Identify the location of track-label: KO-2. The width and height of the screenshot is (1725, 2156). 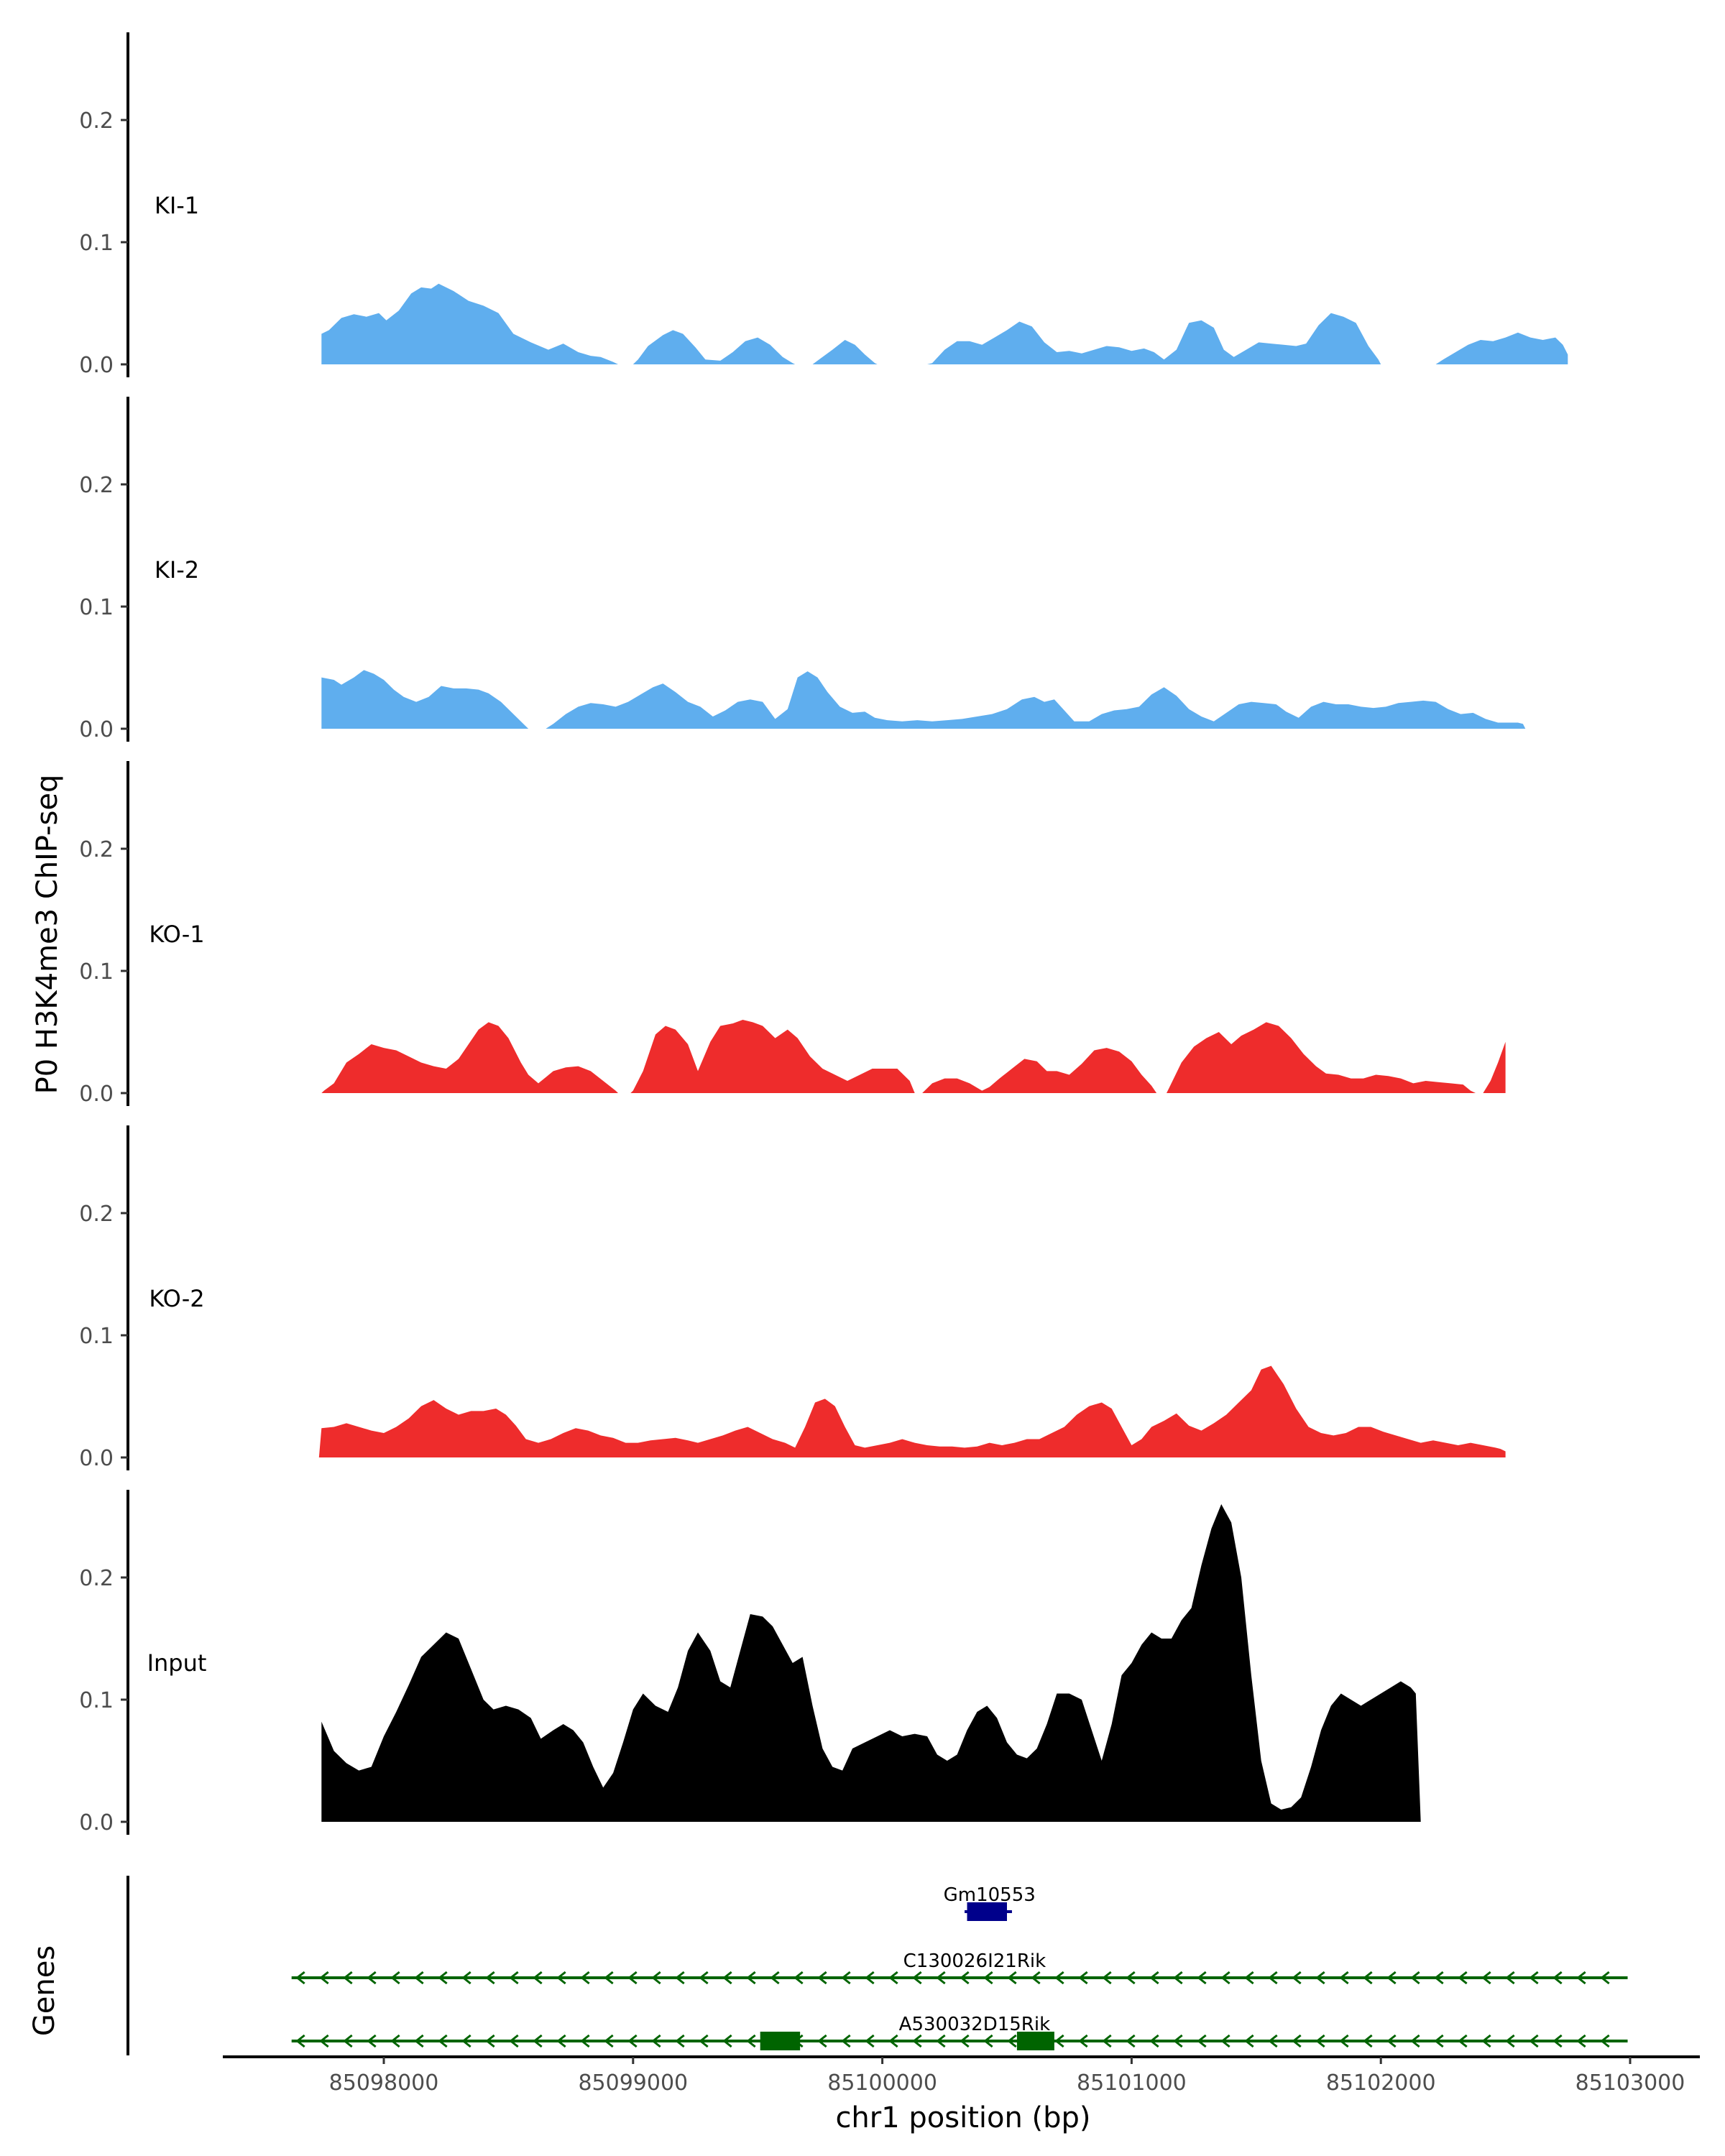
(176, 1299).